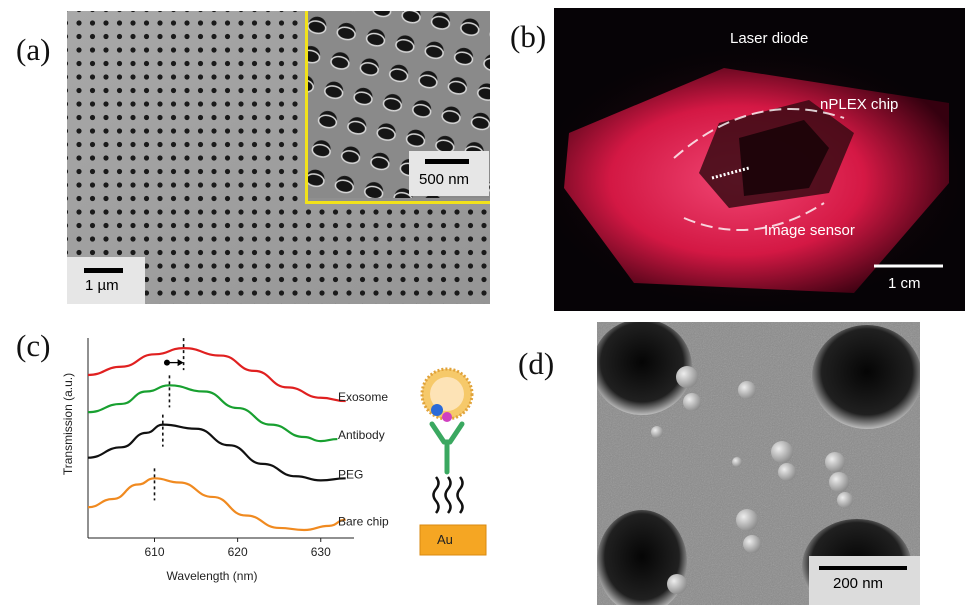 This screenshot has width=971, height=605. I want to click on main-scale-label: 1 µm, so click(102, 285).